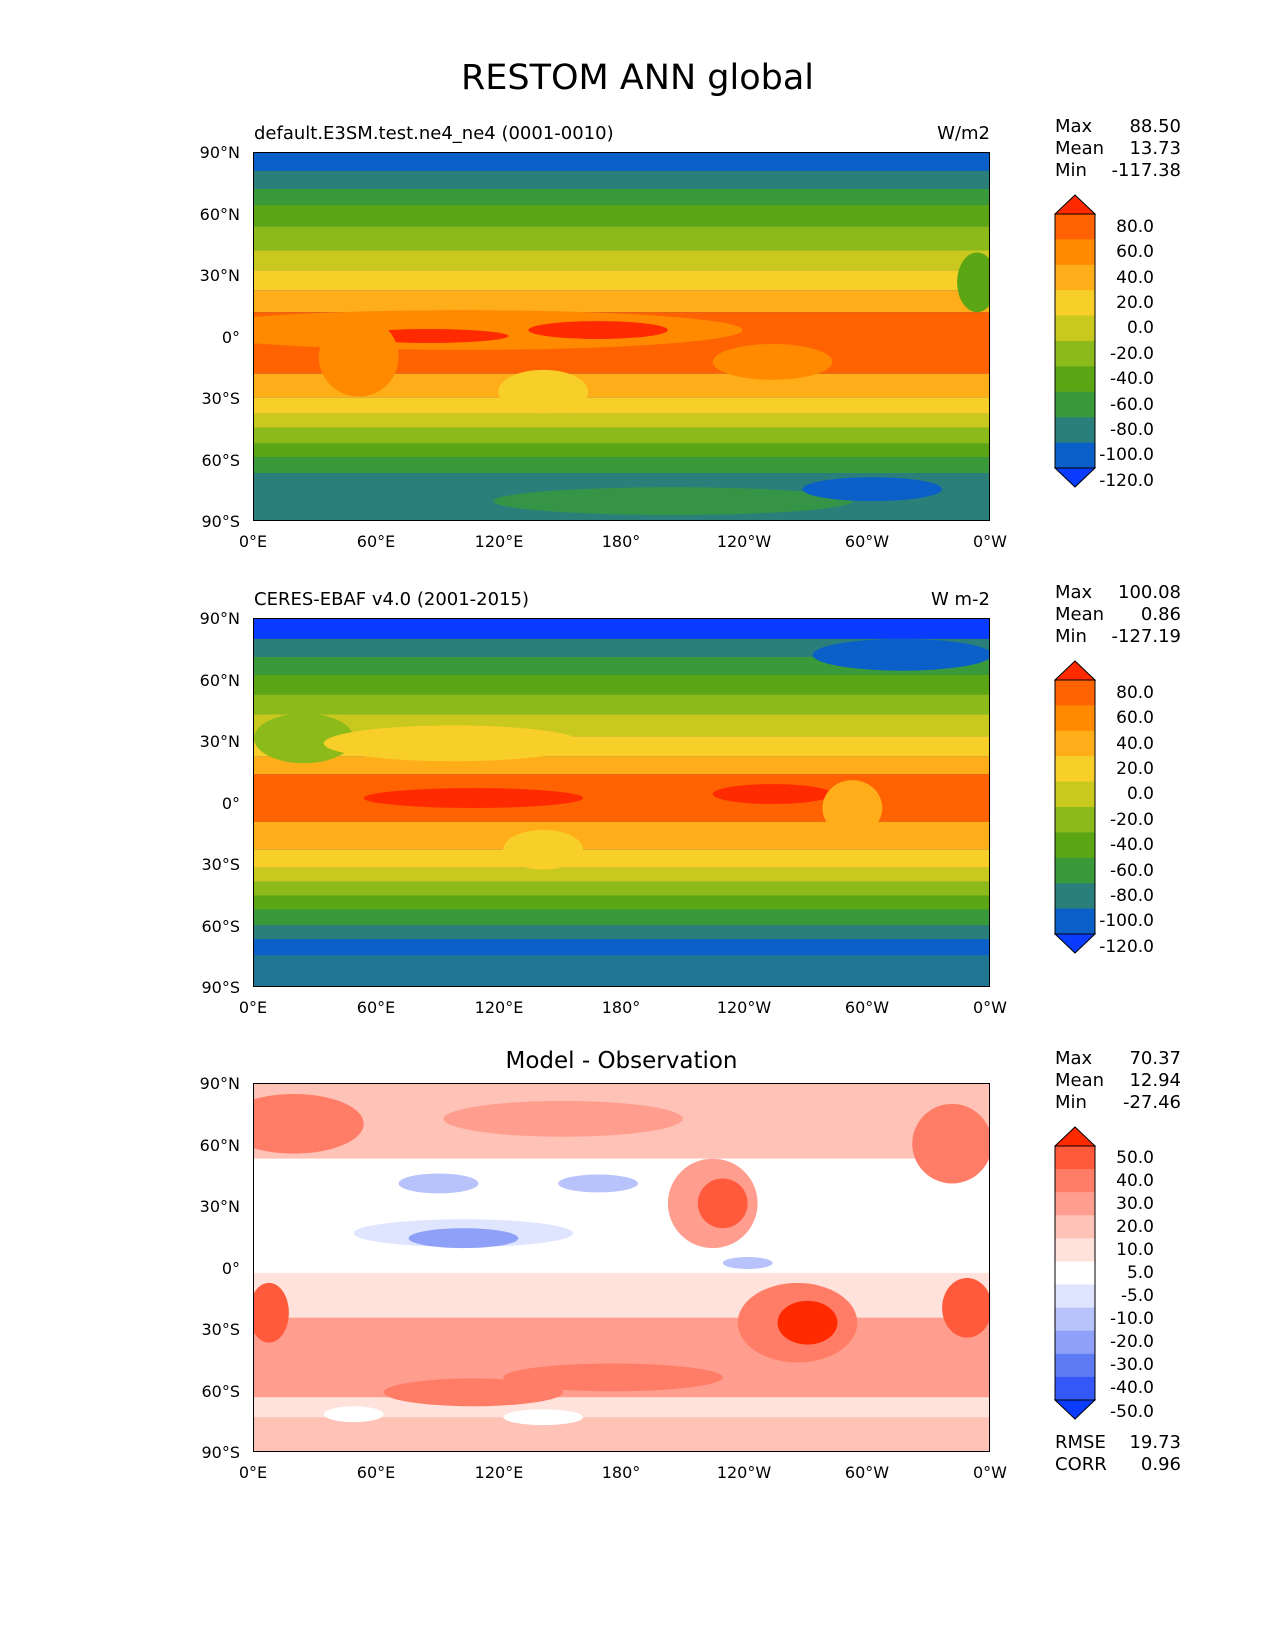  I want to click on p2-xtick-120w: 120°W, so click(744, 1007).